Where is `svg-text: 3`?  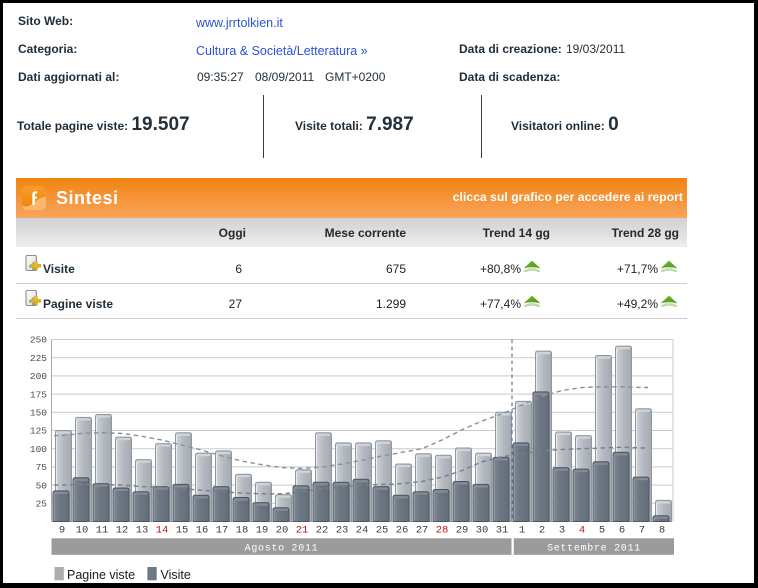 svg-text: 3 is located at coordinates (562, 531).